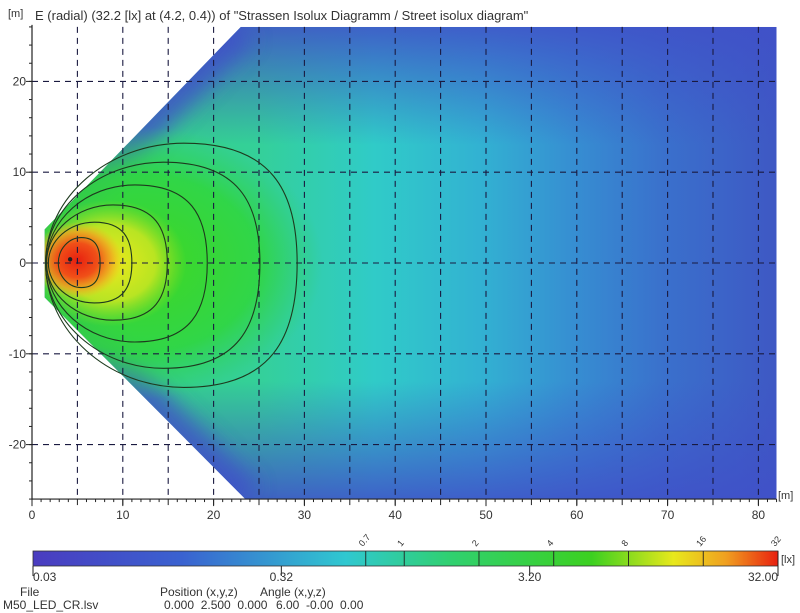 This screenshot has height=613, width=800. I want to click on colorbar-contour-label: 1, so click(400, 543).